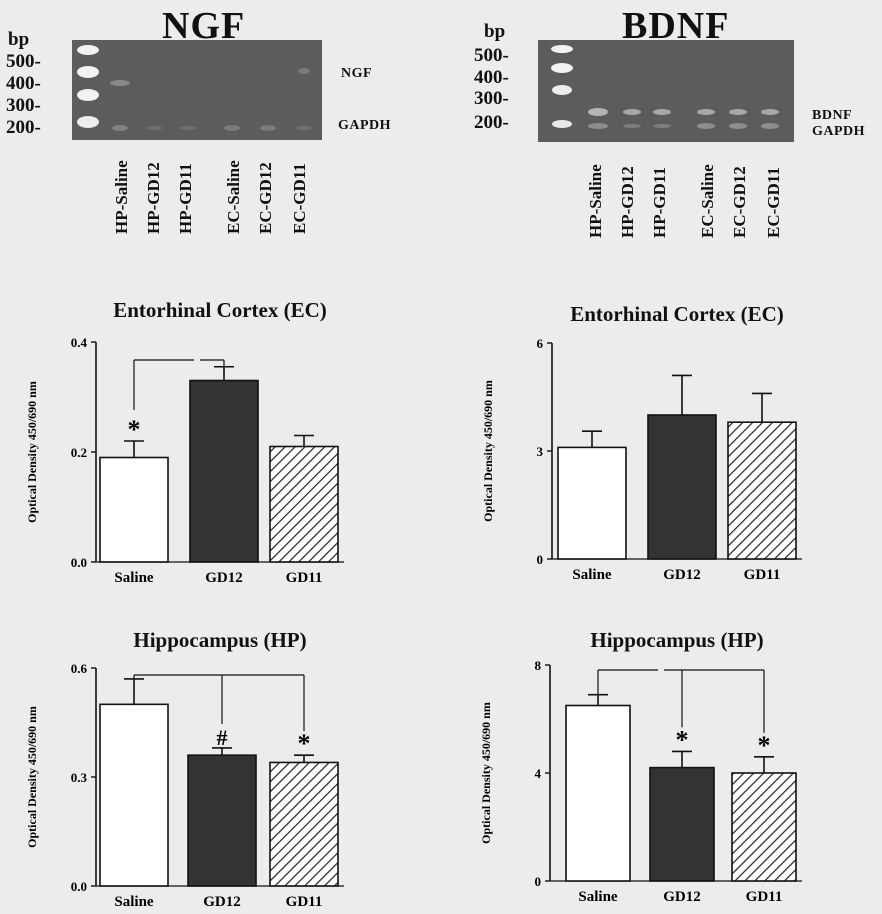 This screenshot has height=914, width=882. What do you see at coordinates (23, 127) in the screenshot?
I see `ngf-ladder-200: 200-` at bounding box center [23, 127].